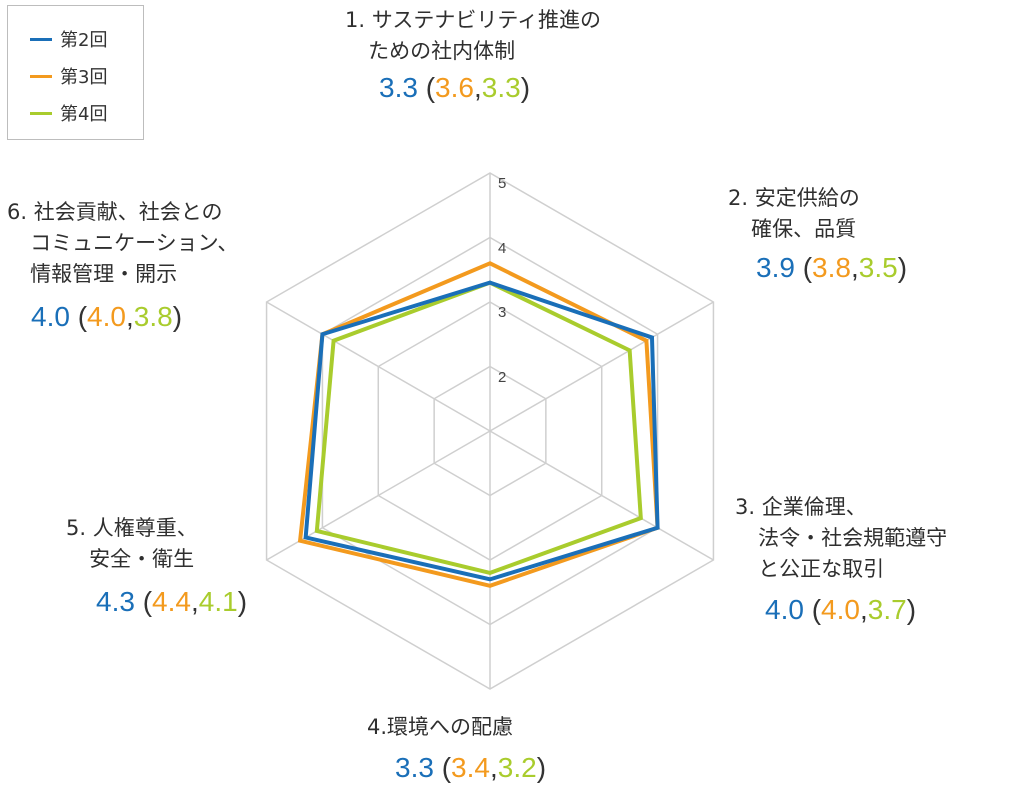  Describe the element at coordinates (156, 544) in the screenshot. I see `axis-title-5: 5. 人権尊重、 安全・衛生` at that location.